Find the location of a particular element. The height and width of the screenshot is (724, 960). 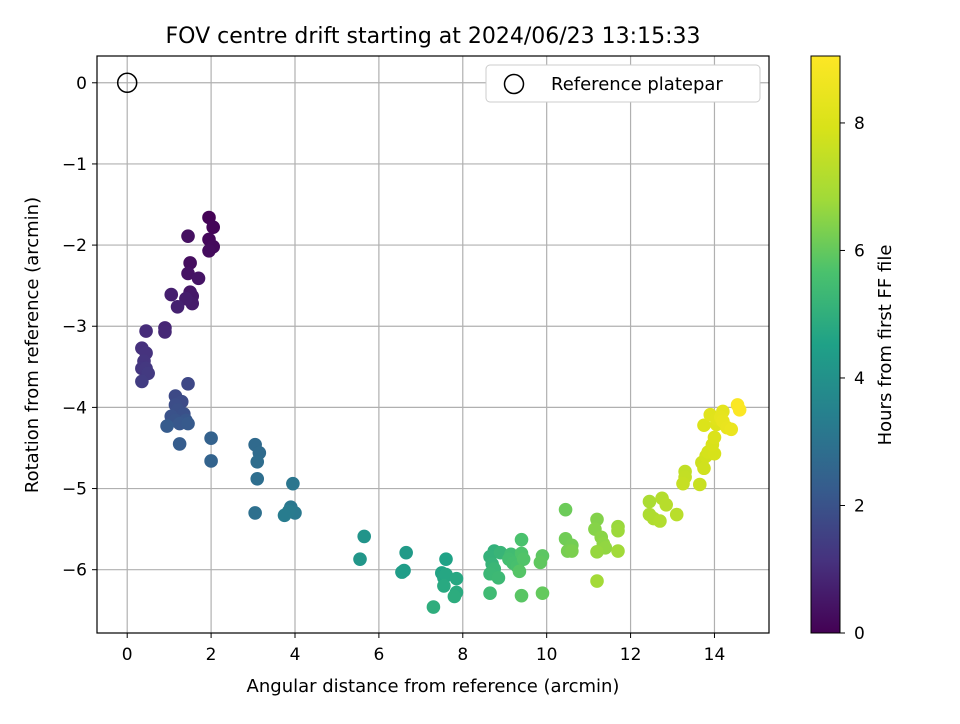

x-tick-label: 4 is located at coordinates (295, 655).